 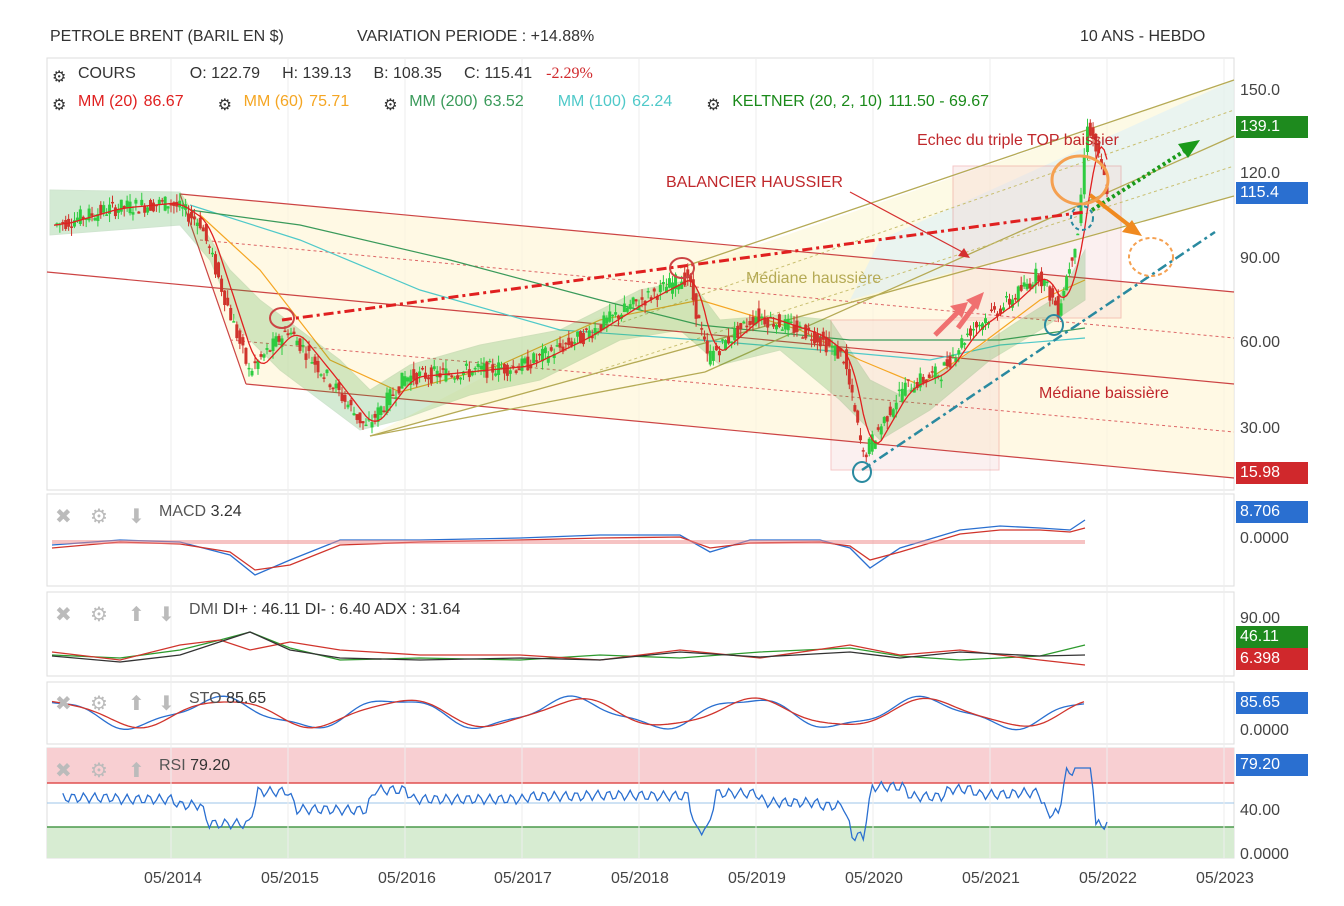 What do you see at coordinates (1143, 36) in the screenshot?
I see `period-selector: 10 ANS - HEBDO` at bounding box center [1143, 36].